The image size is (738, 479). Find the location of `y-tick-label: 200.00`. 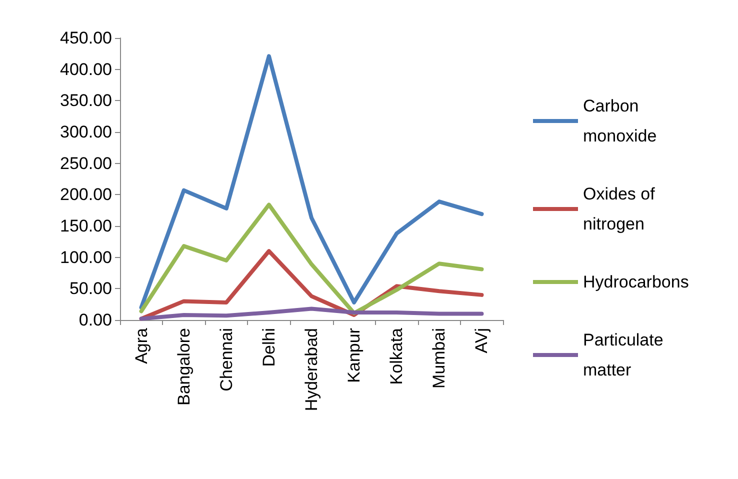

y-tick-label: 200.00 is located at coordinates (86, 194).